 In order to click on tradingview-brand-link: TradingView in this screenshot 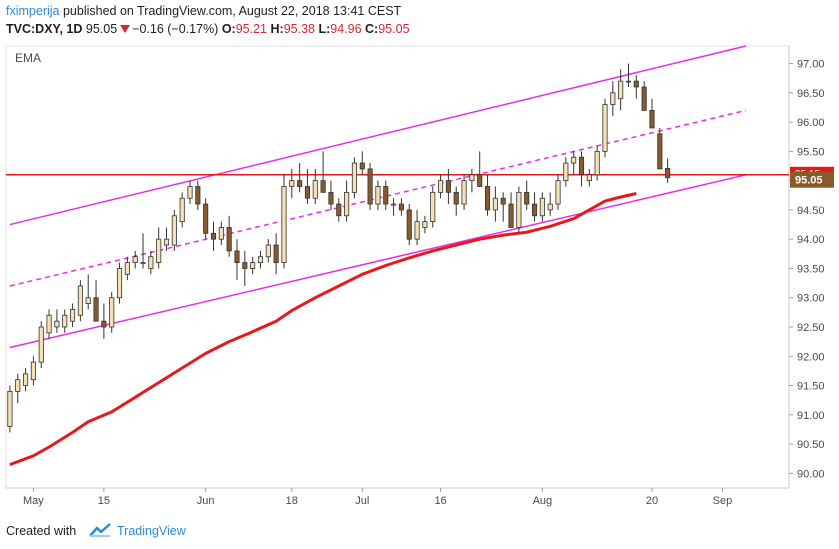, I will do `click(151, 531)`.